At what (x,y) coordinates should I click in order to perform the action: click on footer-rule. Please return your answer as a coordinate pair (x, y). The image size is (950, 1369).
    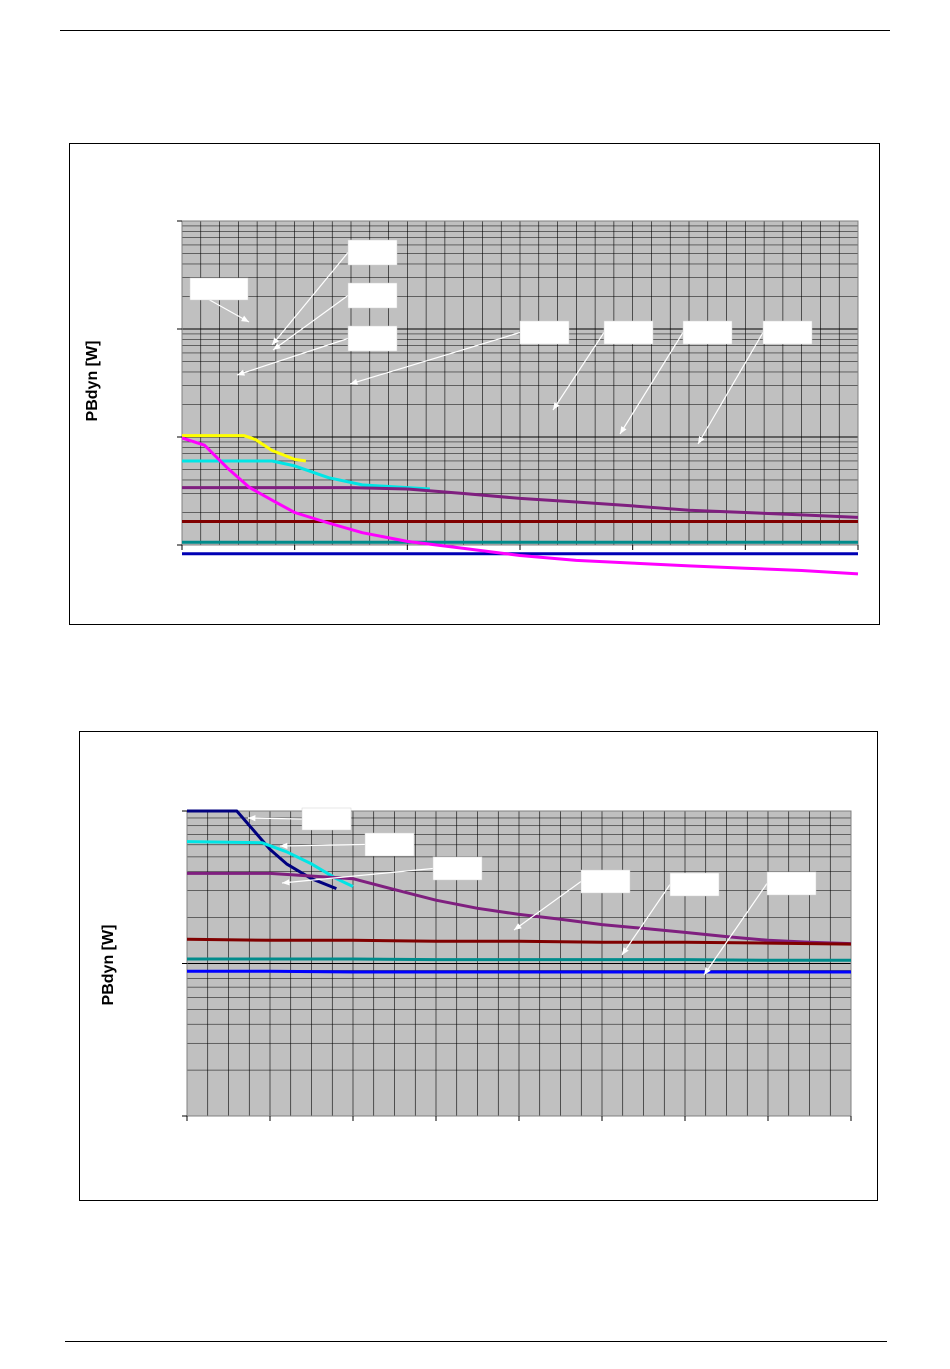
    Looking at the image, I should click on (476, 1341).